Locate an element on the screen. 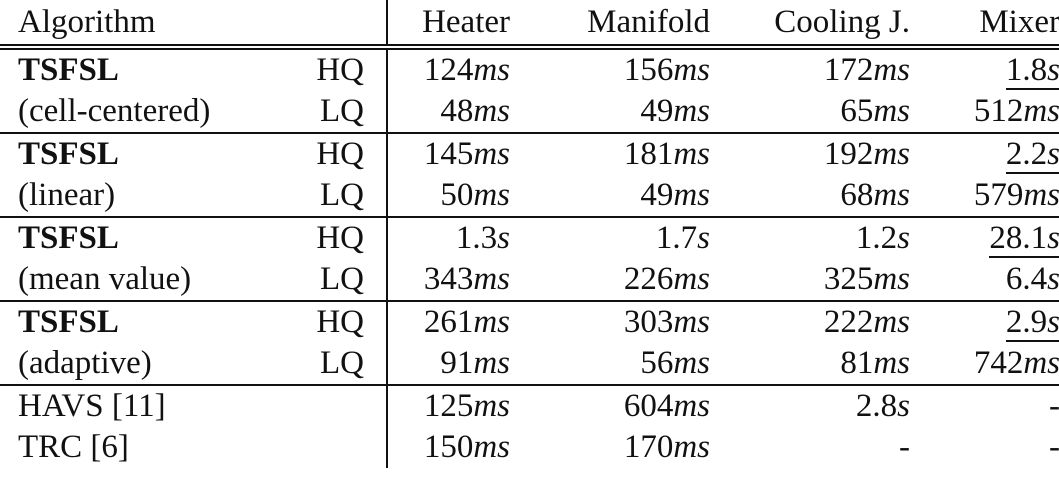 The height and width of the screenshot is (482, 1059). cell-cooling: 172ms is located at coordinates (820, 69).